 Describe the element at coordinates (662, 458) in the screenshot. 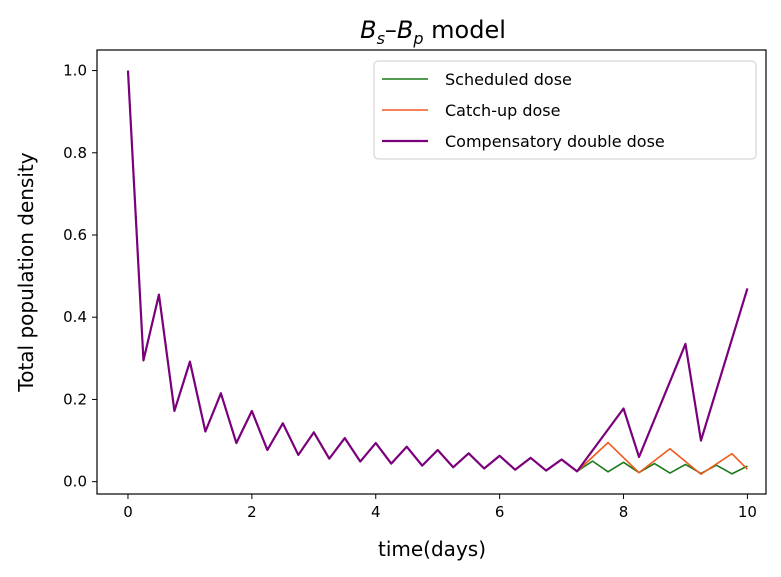

I see `series-catchup-line` at that location.